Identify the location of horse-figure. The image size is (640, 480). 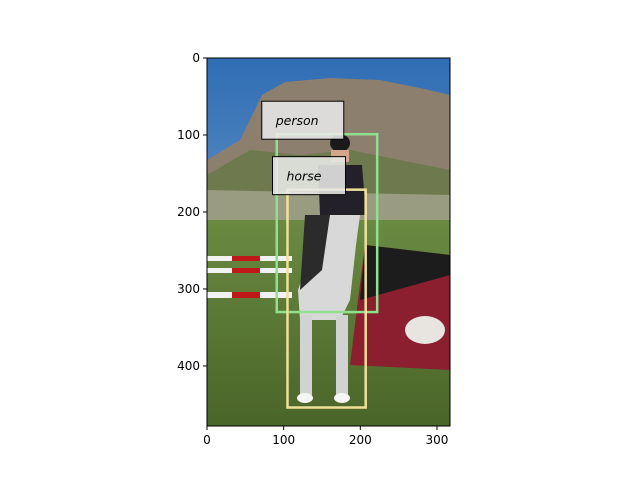
(328, 301).